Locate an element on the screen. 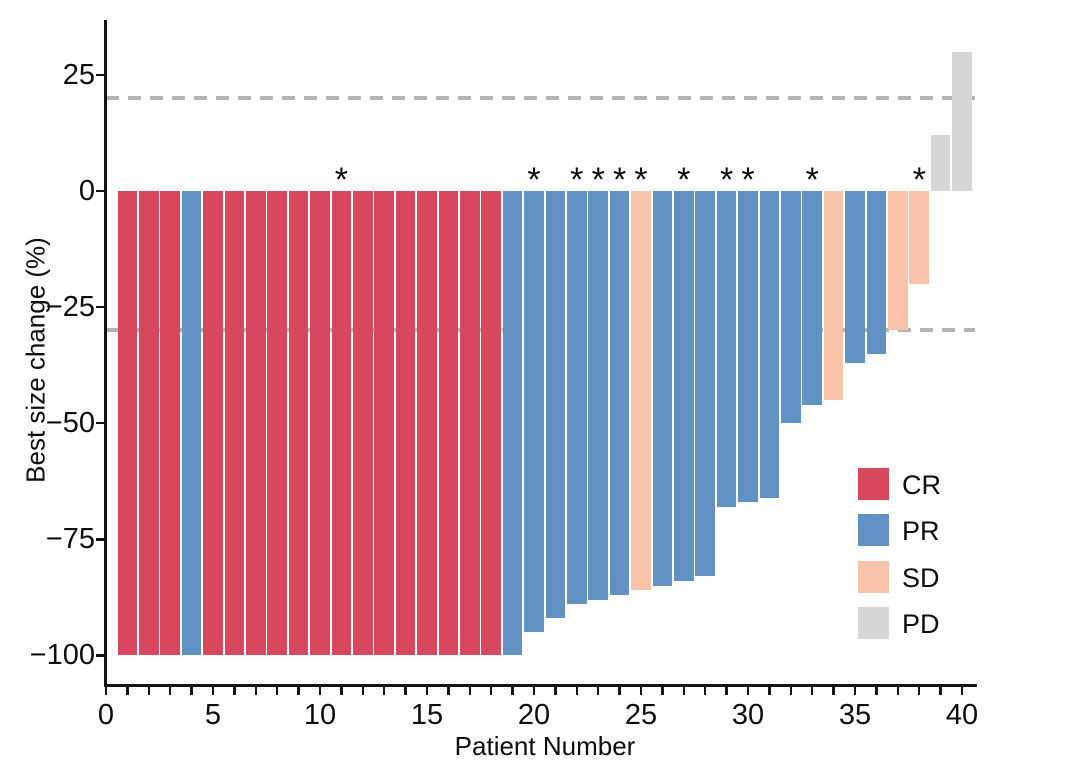 Image resolution: width=1080 pixels, height=763 pixels. y-tick--50 is located at coordinates (100, 423).